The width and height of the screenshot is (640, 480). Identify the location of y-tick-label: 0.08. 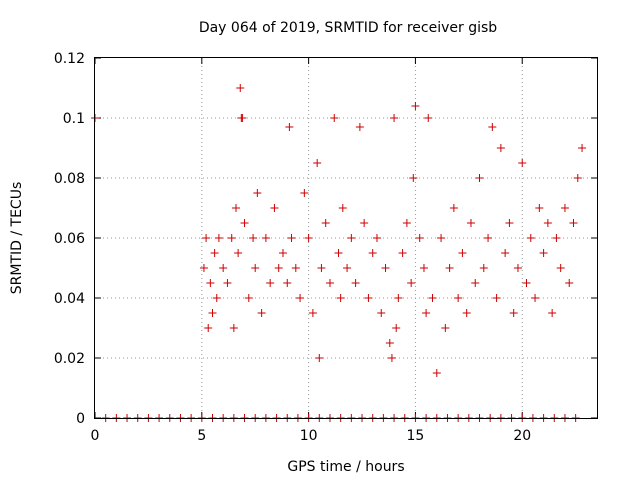
(69, 179).